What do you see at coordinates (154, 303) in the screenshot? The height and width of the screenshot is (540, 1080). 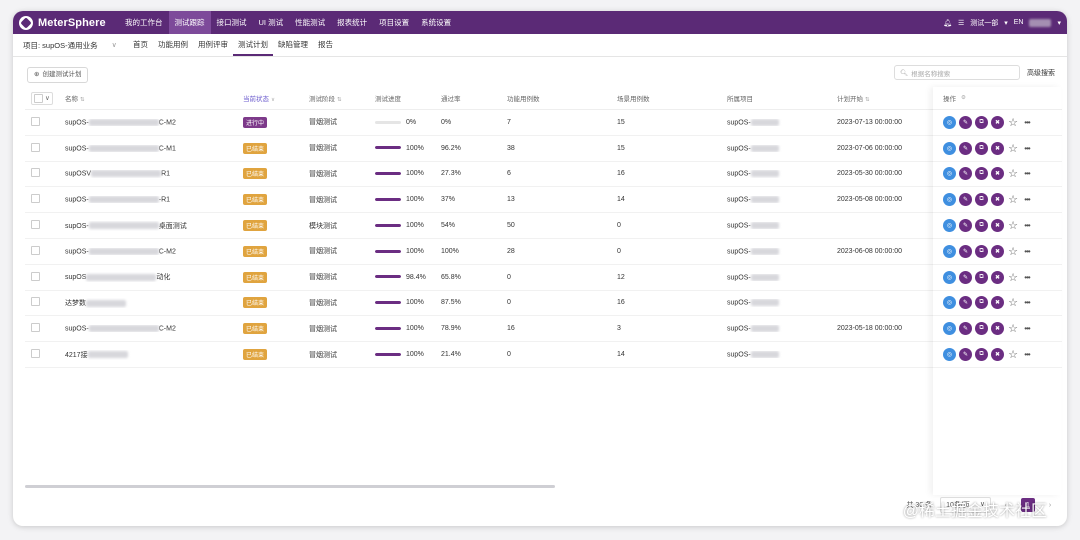 I see `plan-name: 达梦数` at bounding box center [154, 303].